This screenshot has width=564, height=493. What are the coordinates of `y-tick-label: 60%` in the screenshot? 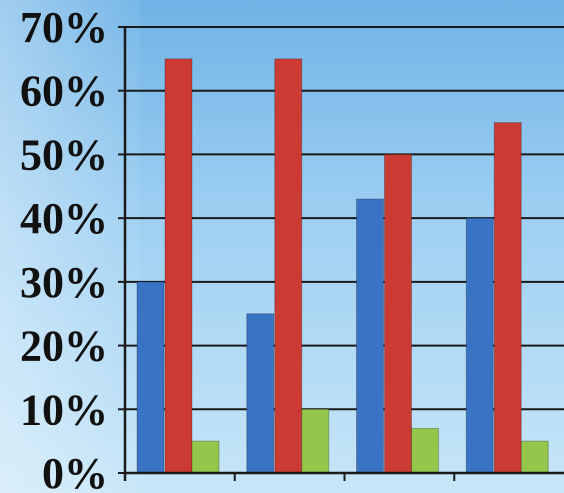 It's located at (64, 91).